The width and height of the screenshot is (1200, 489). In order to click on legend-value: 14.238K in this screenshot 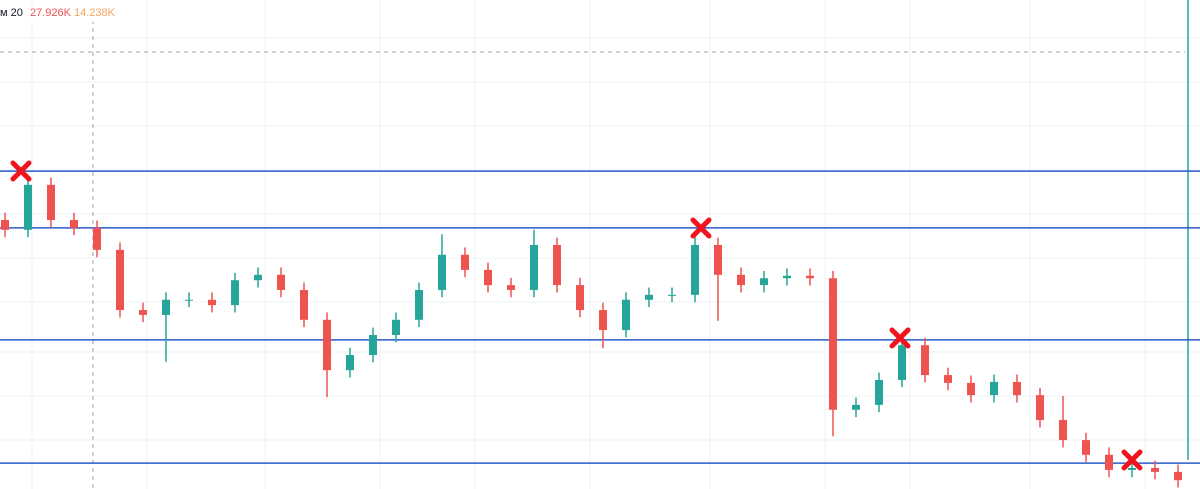, I will do `click(95, 13)`.